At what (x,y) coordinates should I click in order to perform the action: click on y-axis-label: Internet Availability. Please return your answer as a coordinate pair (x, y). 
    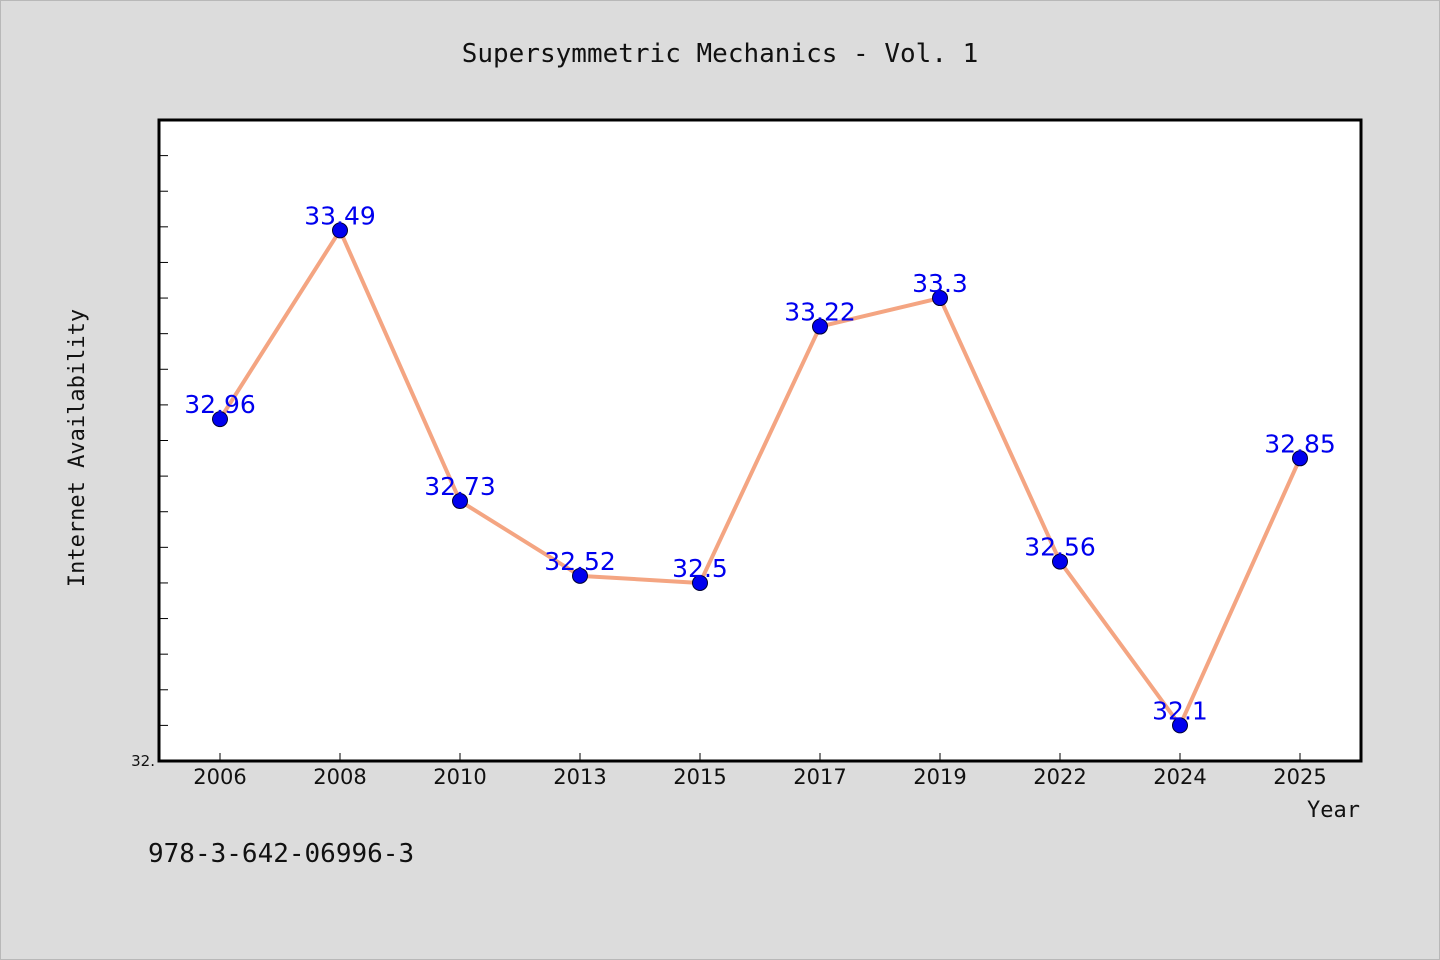
    Looking at the image, I should click on (77, 448).